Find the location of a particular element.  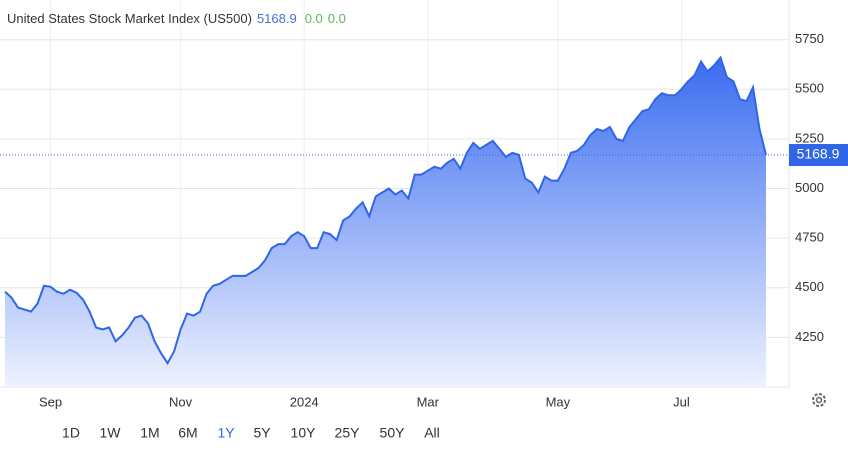

y-tick-label: 5000 is located at coordinates (809, 187).